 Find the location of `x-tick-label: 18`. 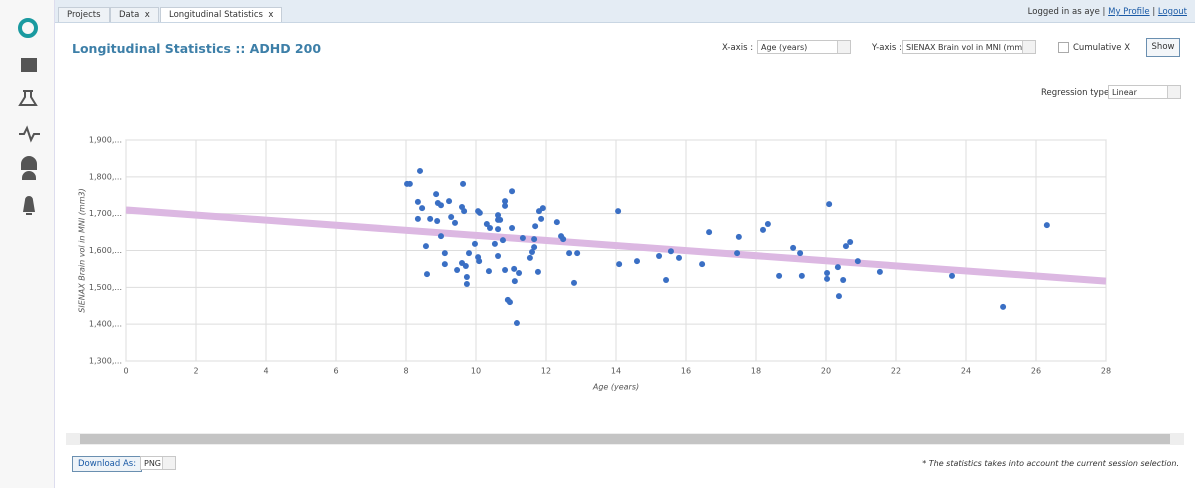

x-tick-label: 18 is located at coordinates (756, 371).